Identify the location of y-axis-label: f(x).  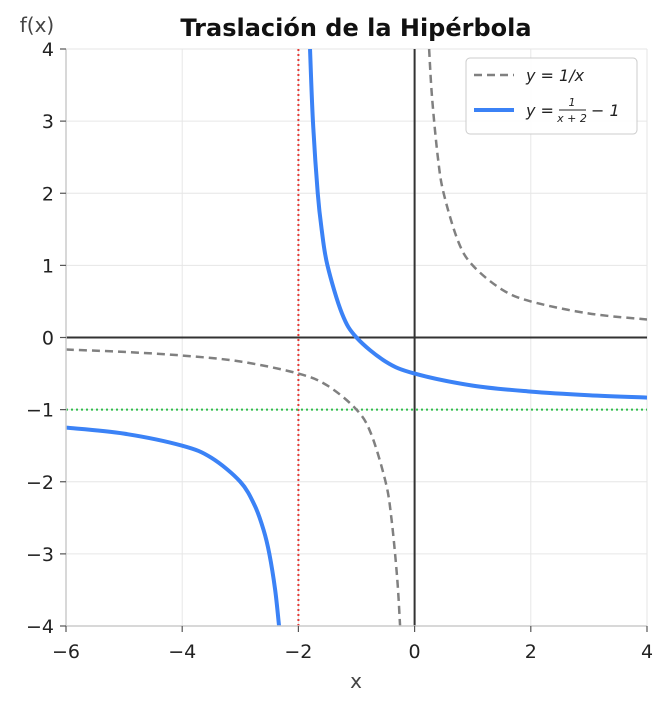
(37, 25).